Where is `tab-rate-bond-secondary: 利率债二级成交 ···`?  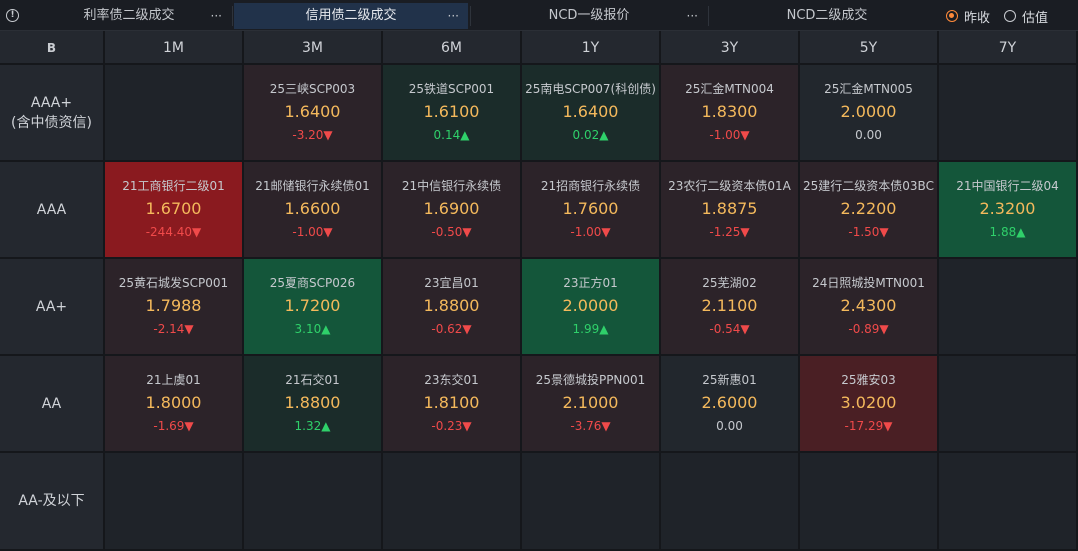
tab-rate-bond-secondary: 利率债二级成交 ··· is located at coordinates (129, 16).